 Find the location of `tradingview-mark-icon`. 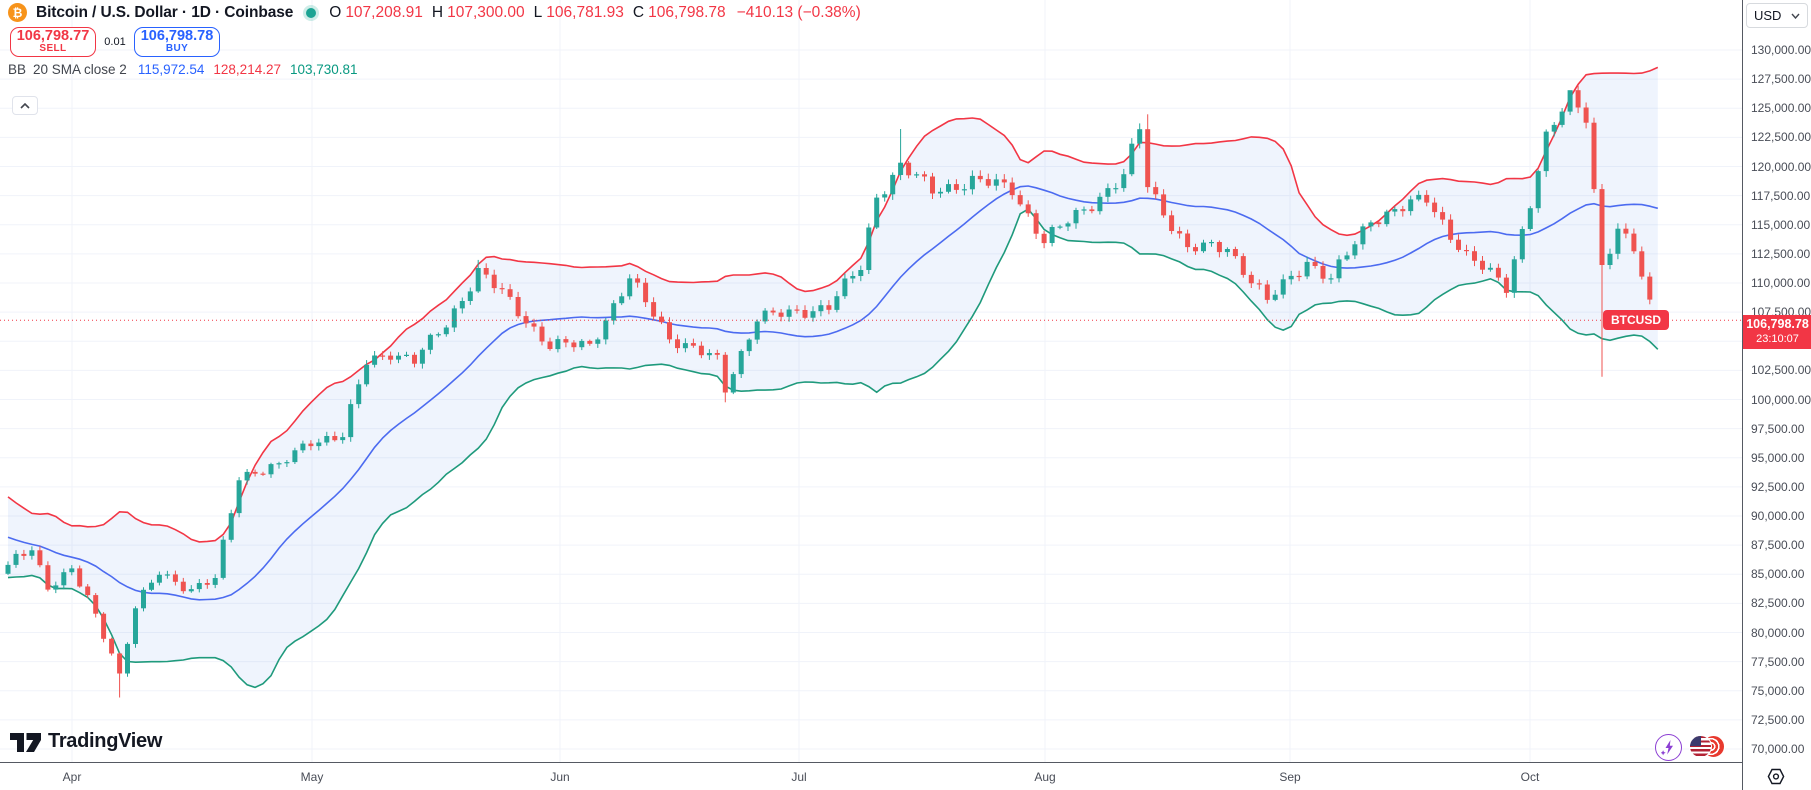

tradingview-mark-icon is located at coordinates (25, 742).